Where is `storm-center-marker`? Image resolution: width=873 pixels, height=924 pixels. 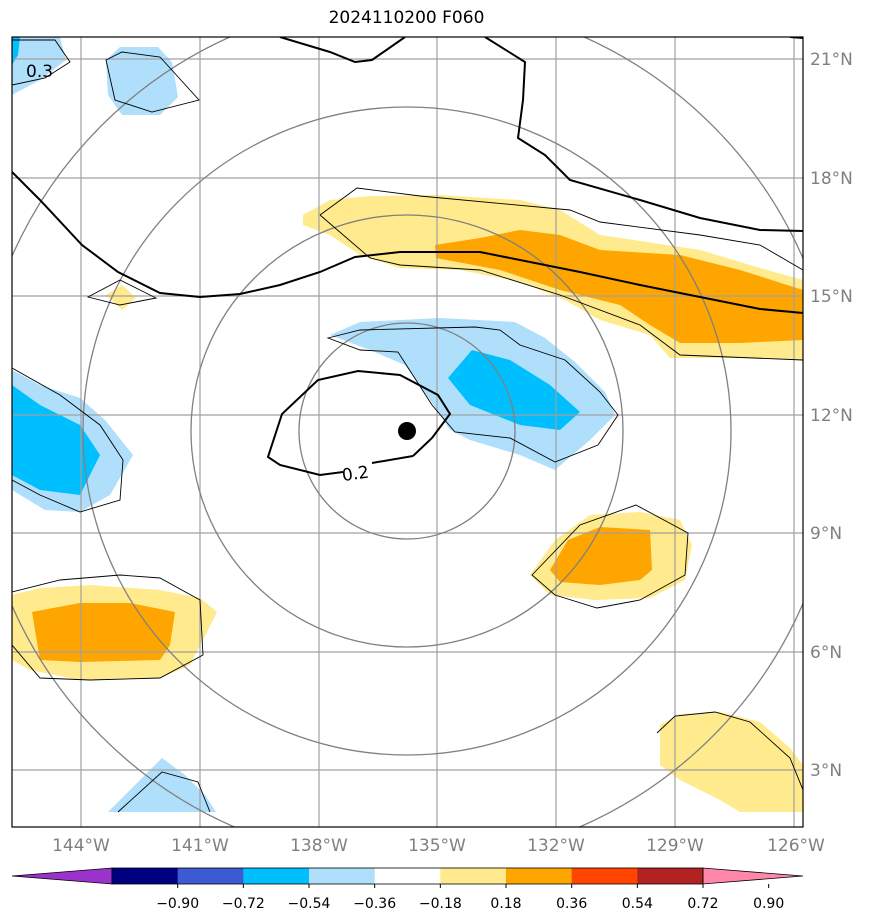
storm-center-marker is located at coordinates (407, 431).